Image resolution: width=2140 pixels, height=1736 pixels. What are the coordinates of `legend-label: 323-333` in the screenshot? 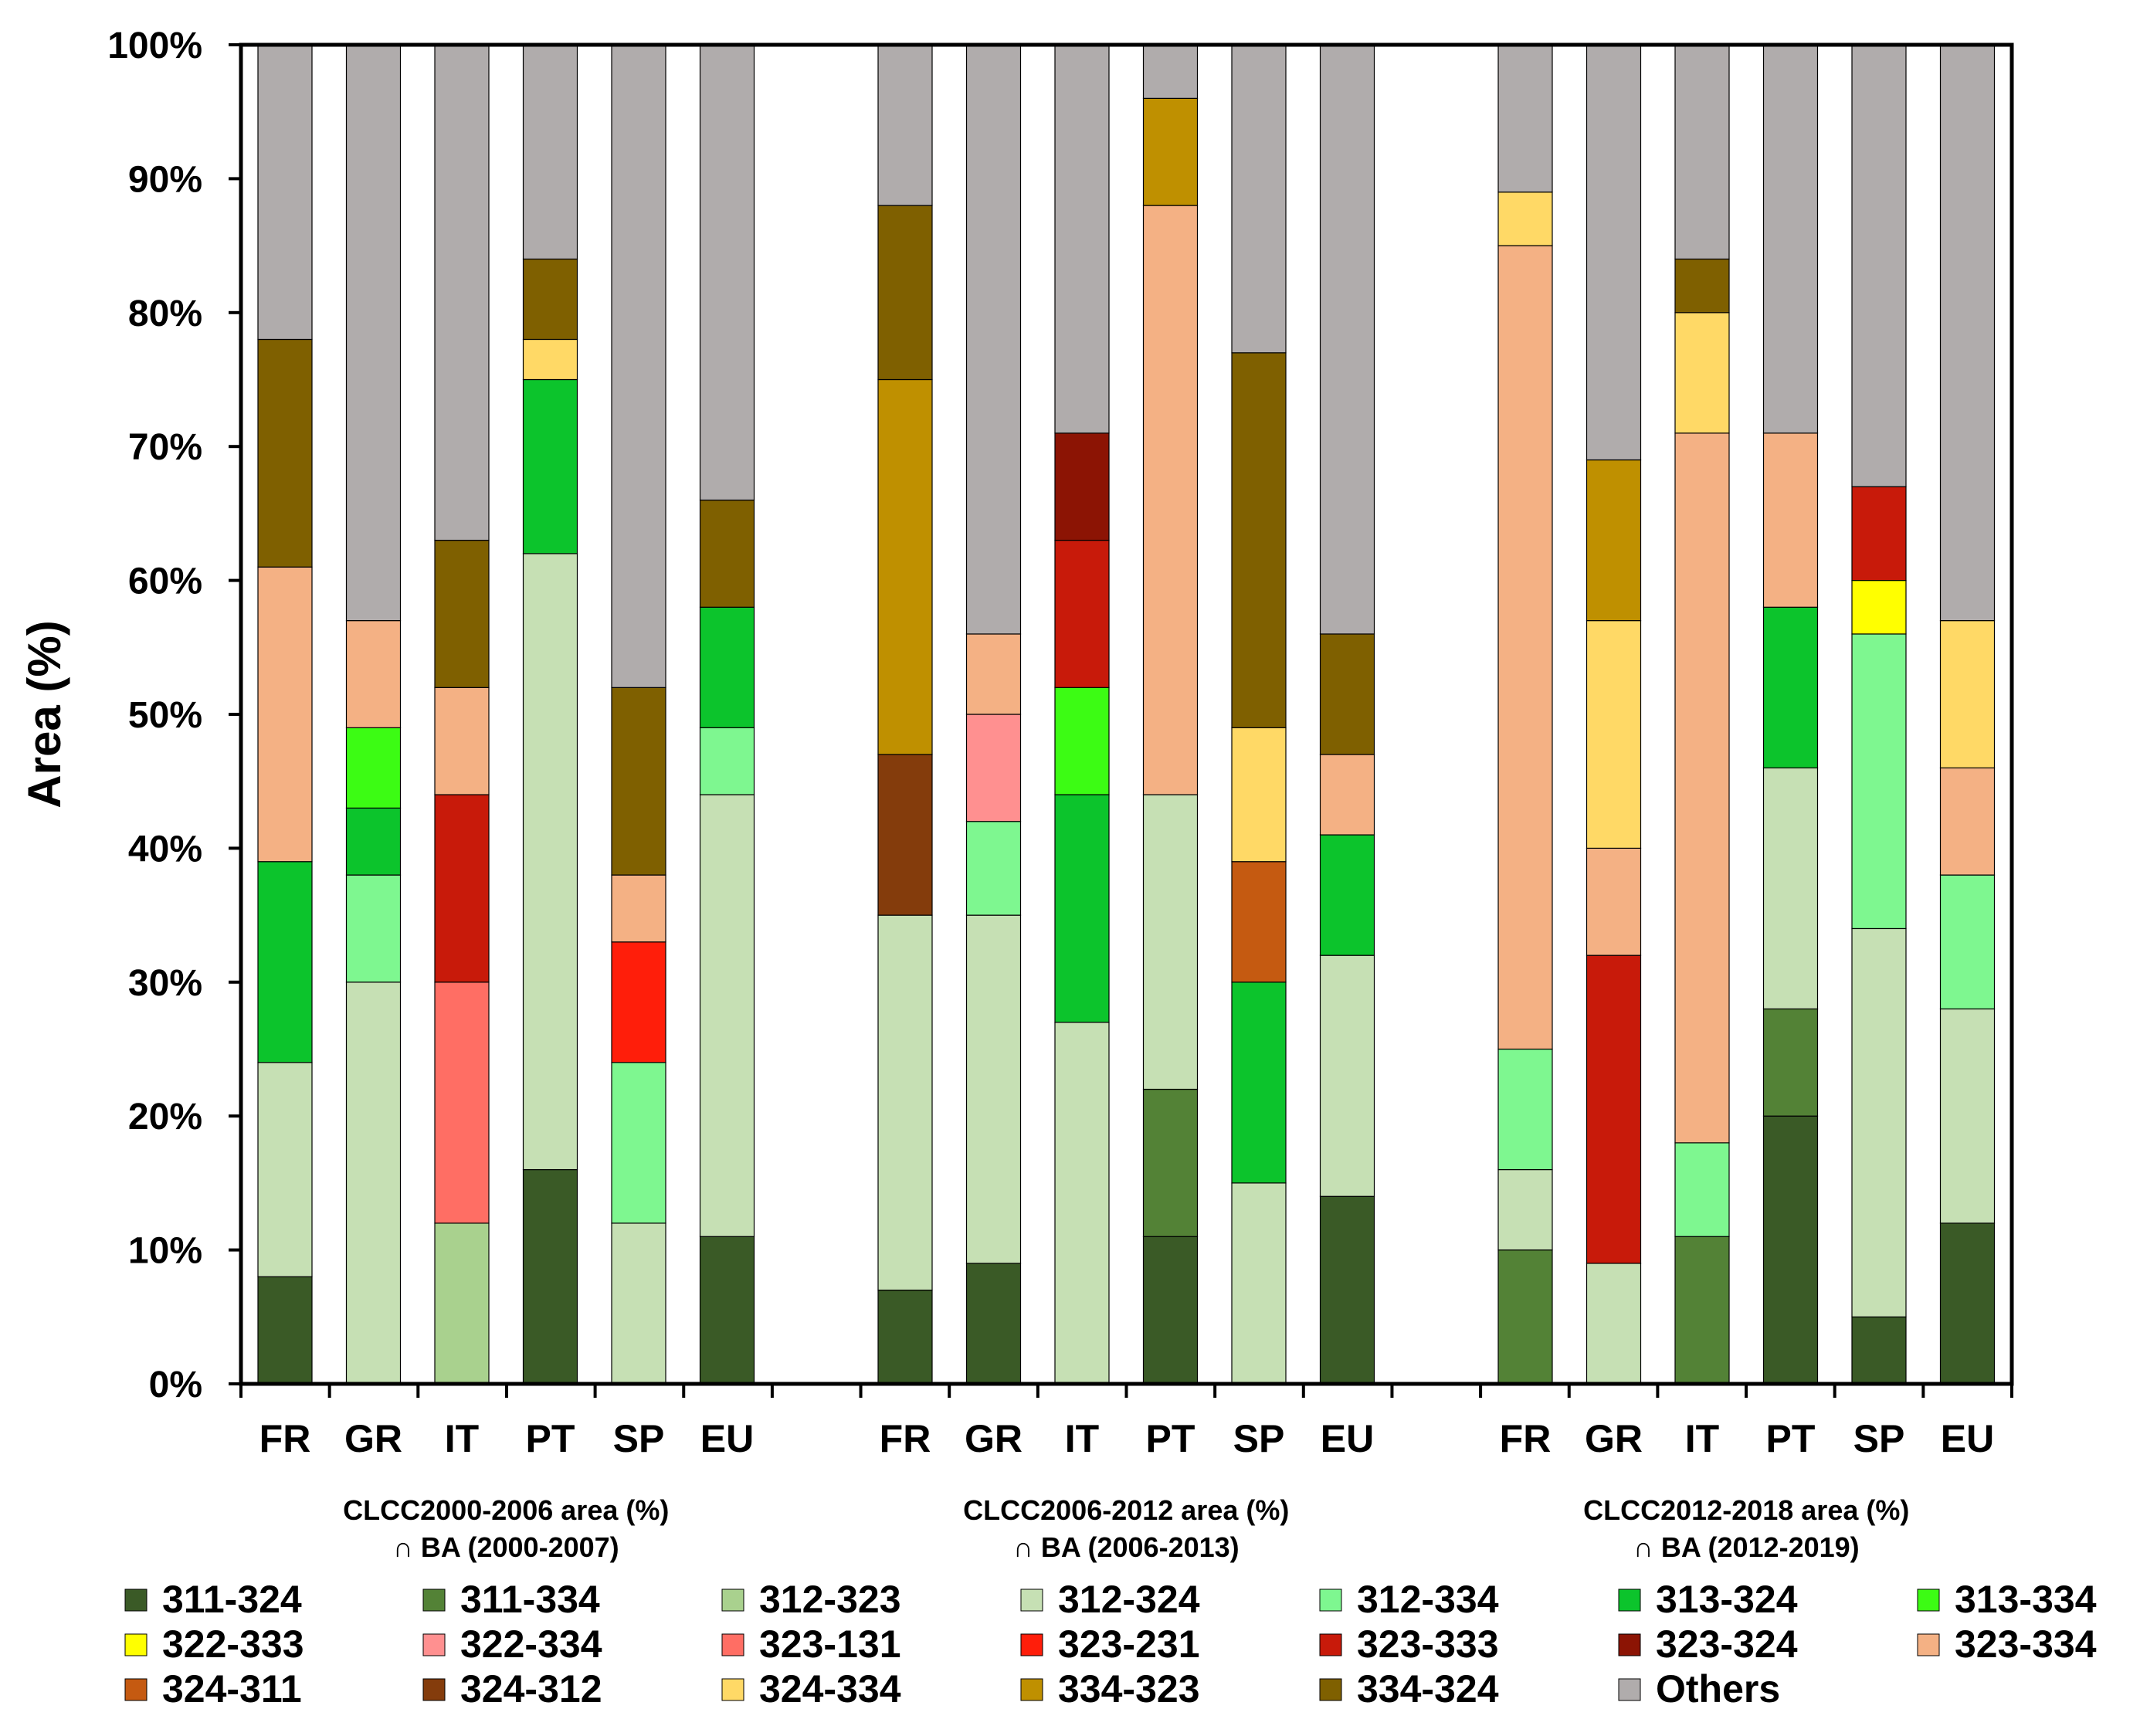 It's located at (1428, 1644).